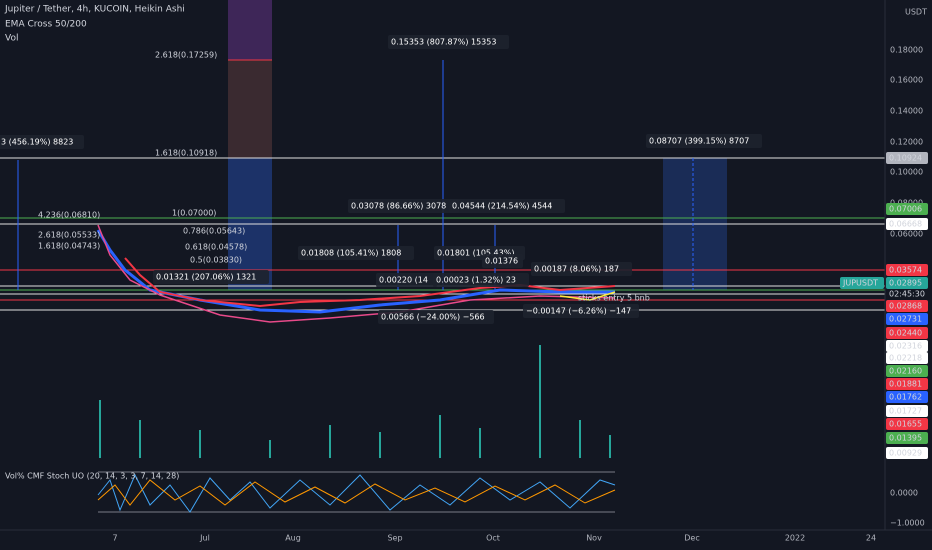 The image size is (932, 550). I want to click on fib-label: 0.5(0.03830), so click(216, 260).